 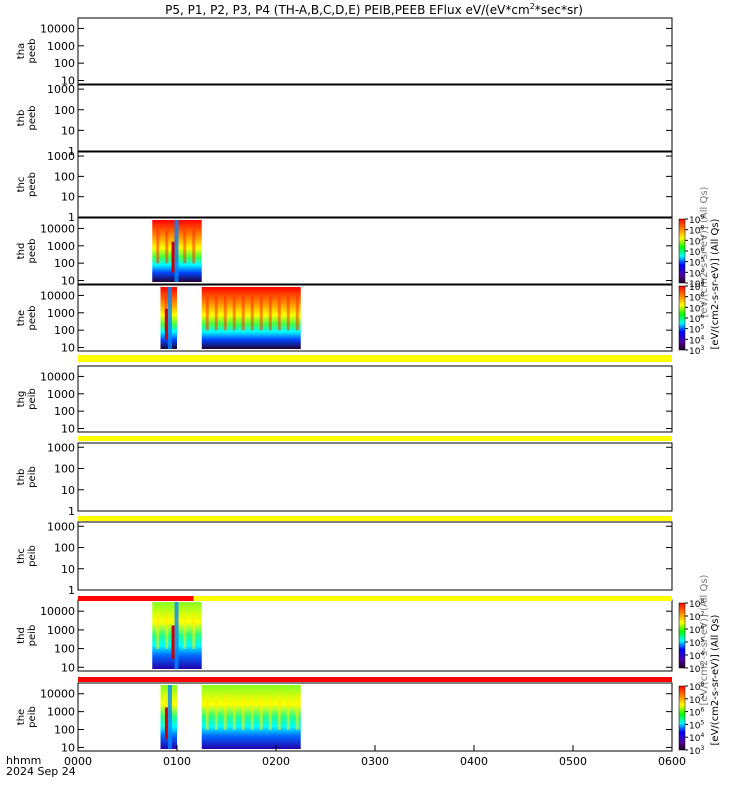 What do you see at coordinates (276, 761) in the screenshot?
I see `x-tick-label: 0200` at bounding box center [276, 761].